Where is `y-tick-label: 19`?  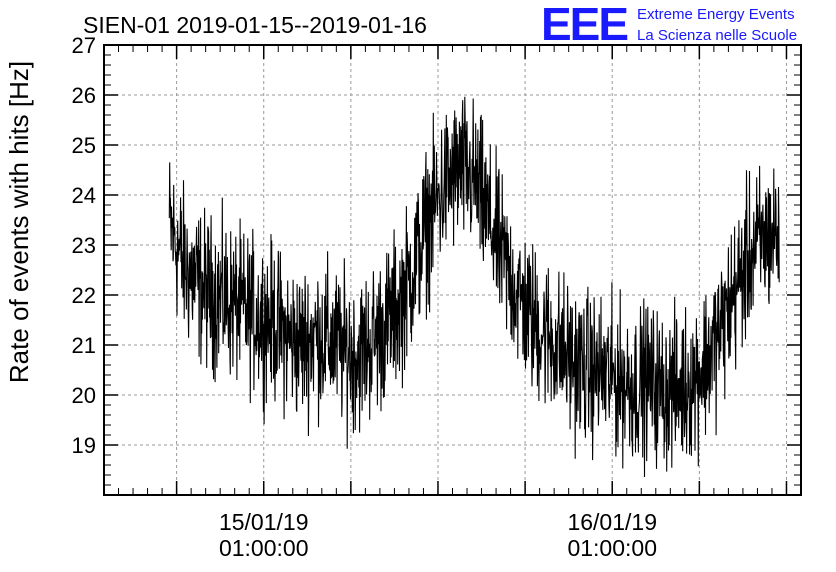 y-tick-label: 19 is located at coordinates (84, 445).